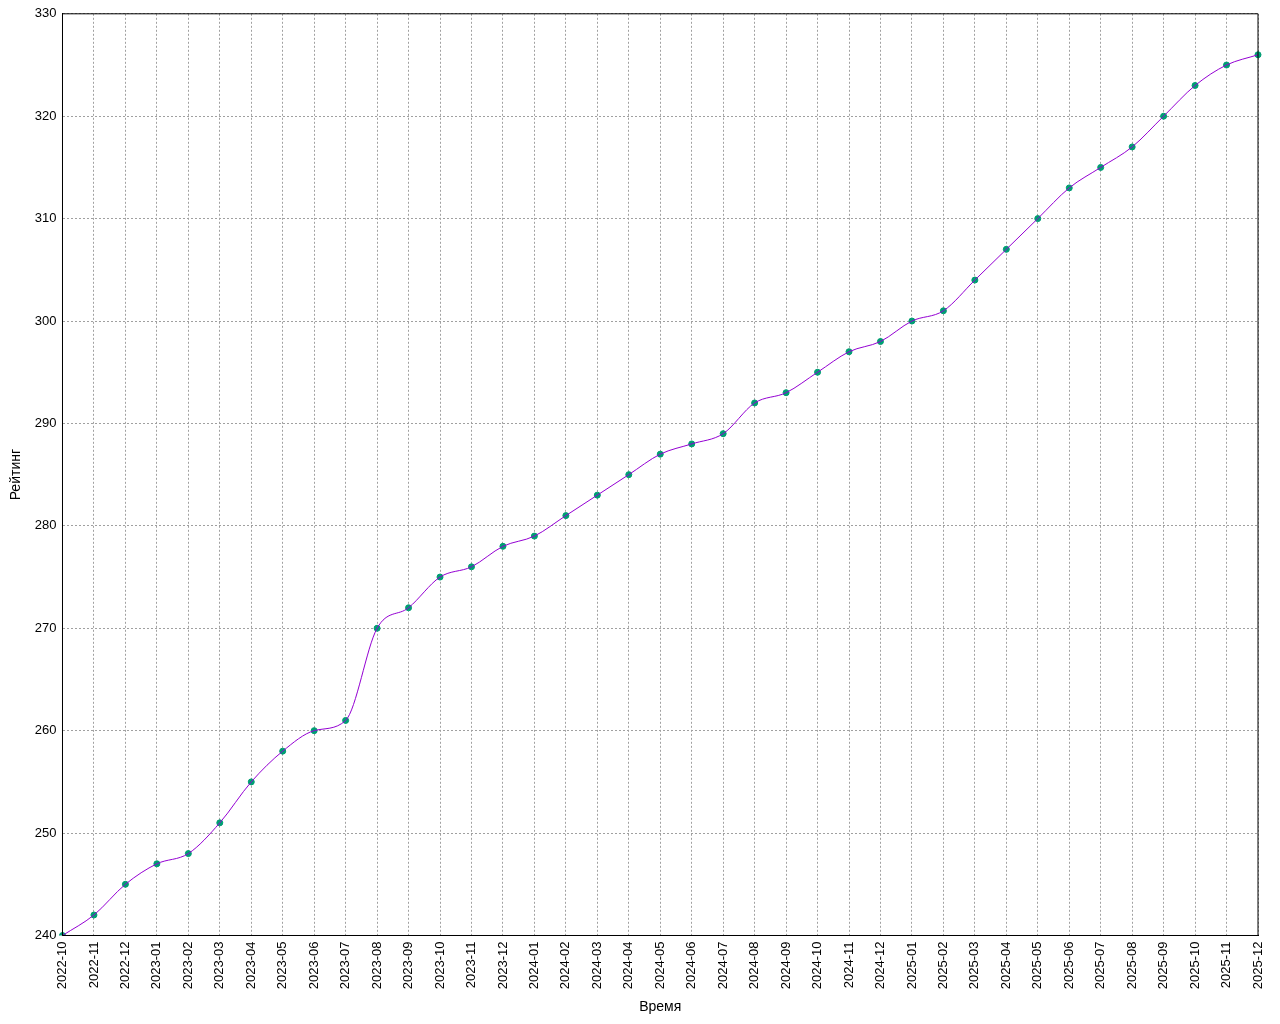  Describe the element at coordinates (45, 13) in the screenshot. I see `y-tick-label: 330` at that location.